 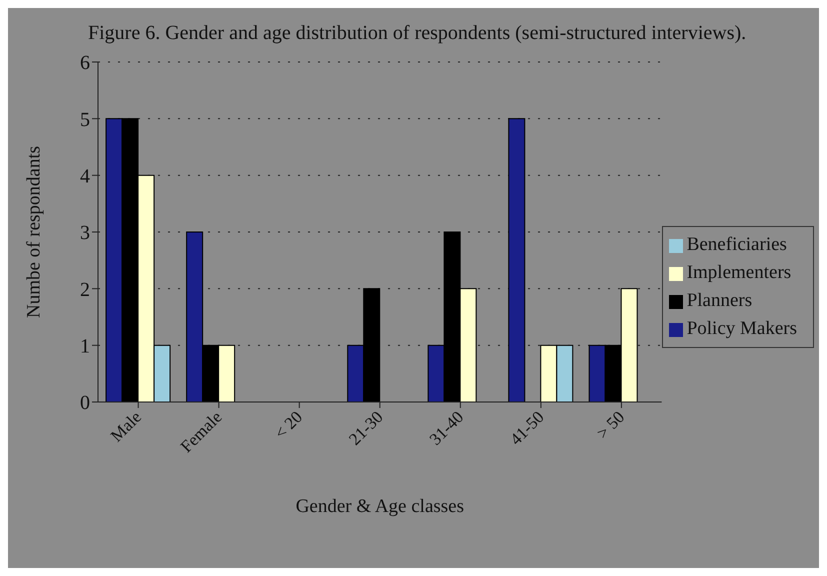 I want to click on y-tick-label: 1, so click(x=85, y=346).